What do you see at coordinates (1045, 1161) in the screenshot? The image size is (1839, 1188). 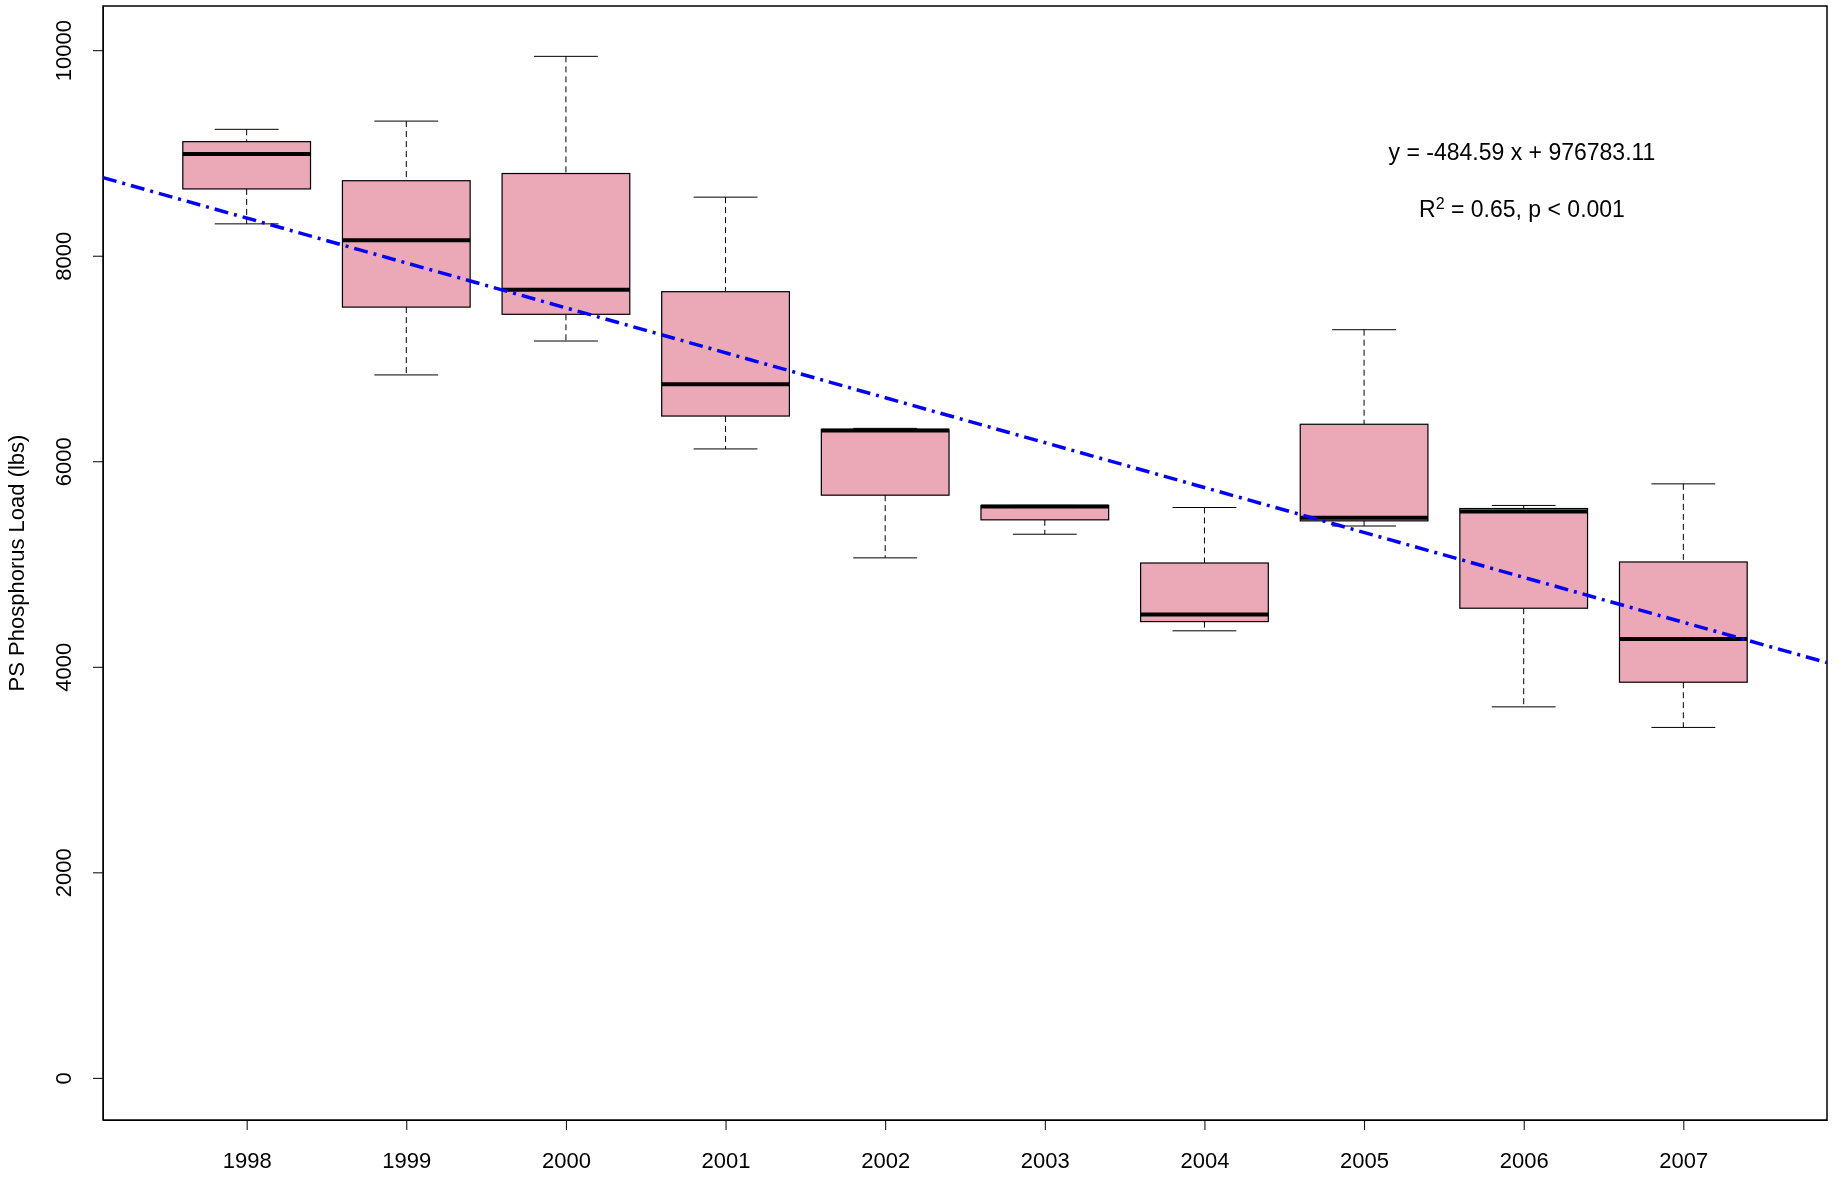 I see `x-tick-label: 2003` at bounding box center [1045, 1161].